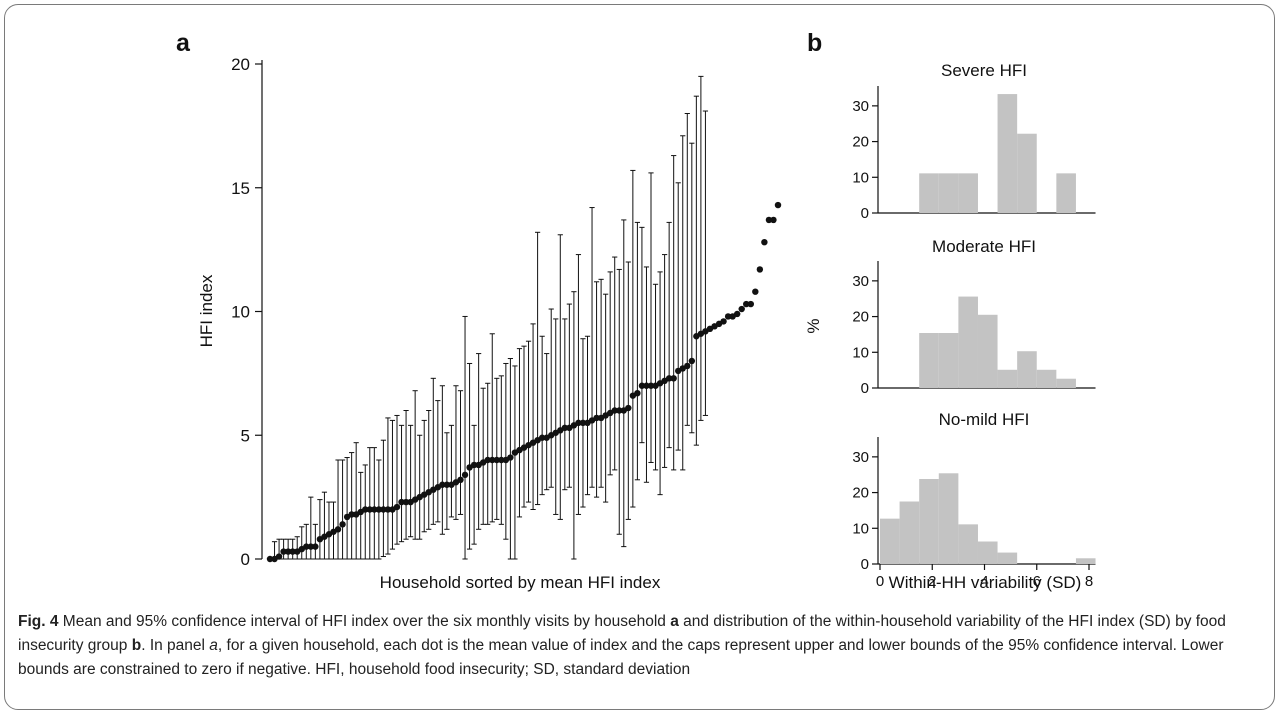  I want to click on y-tick-label: 15, so click(240, 188).